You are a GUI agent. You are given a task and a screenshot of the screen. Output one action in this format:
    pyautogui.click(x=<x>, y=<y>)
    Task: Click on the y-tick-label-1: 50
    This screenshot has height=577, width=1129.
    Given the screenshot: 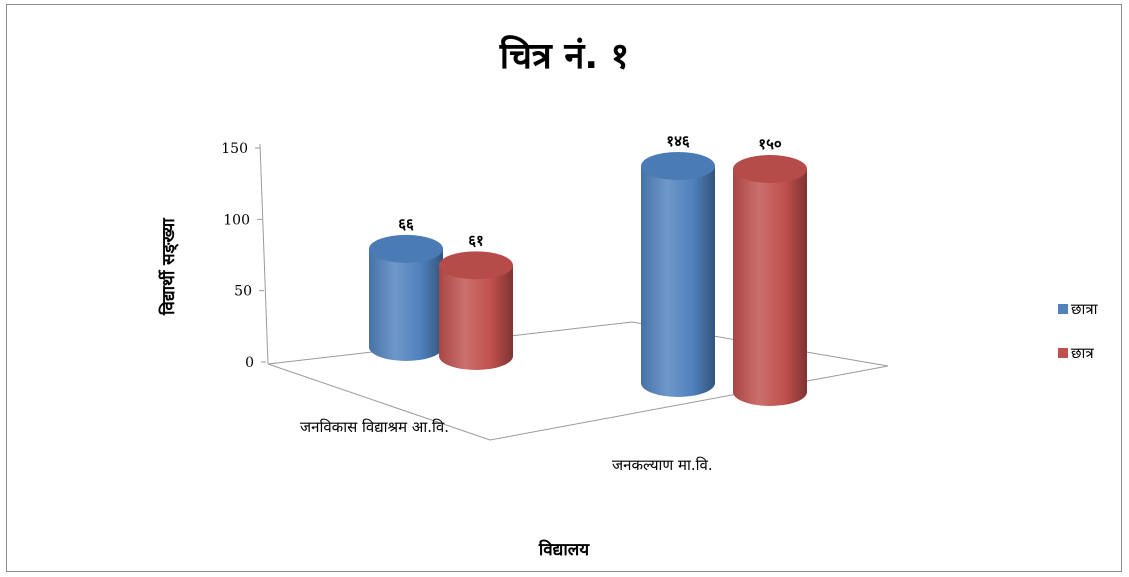 What is the action you would take?
    pyautogui.click(x=243, y=292)
    